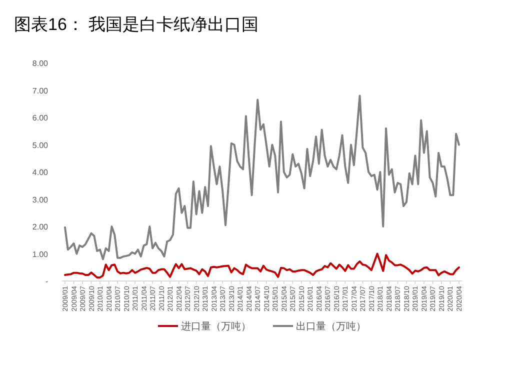 This screenshot has width=520, height=370. Describe the element at coordinates (40, 254) in the screenshot. I see `y-tick-label: 1.00` at that location.